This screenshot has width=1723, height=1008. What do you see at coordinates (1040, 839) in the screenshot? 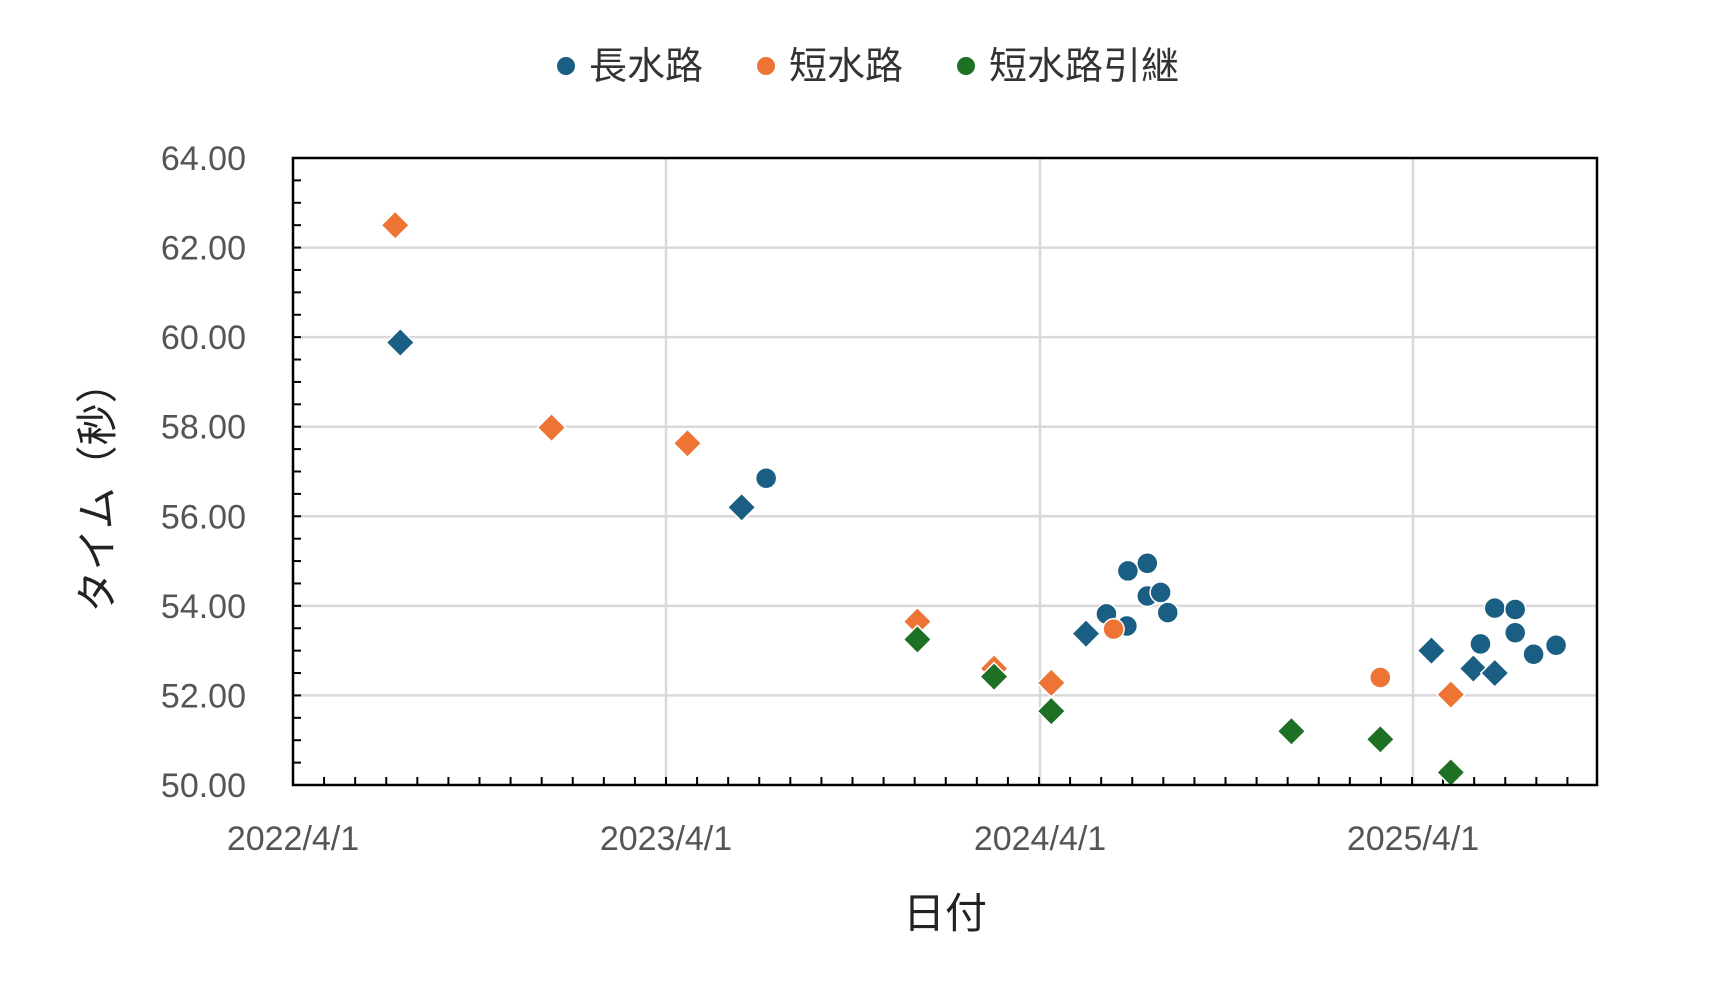
I see `x-tick-label: 2024/4/1` at bounding box center [1040, 839].